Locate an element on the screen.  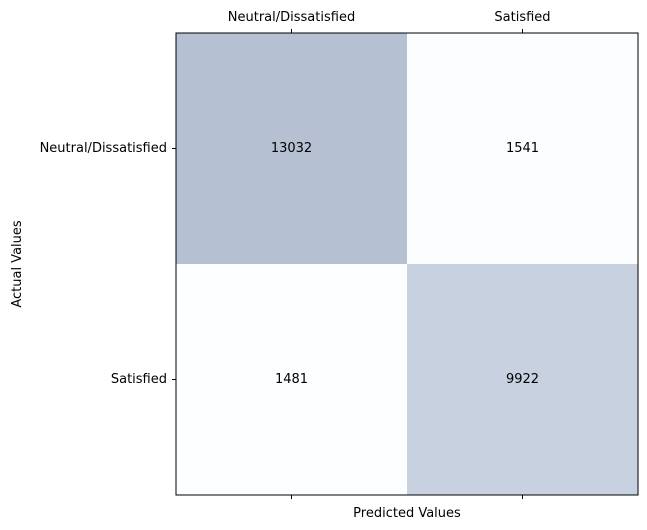
x-tick-label-1: Satisfied is located at coordinates (522, 17).